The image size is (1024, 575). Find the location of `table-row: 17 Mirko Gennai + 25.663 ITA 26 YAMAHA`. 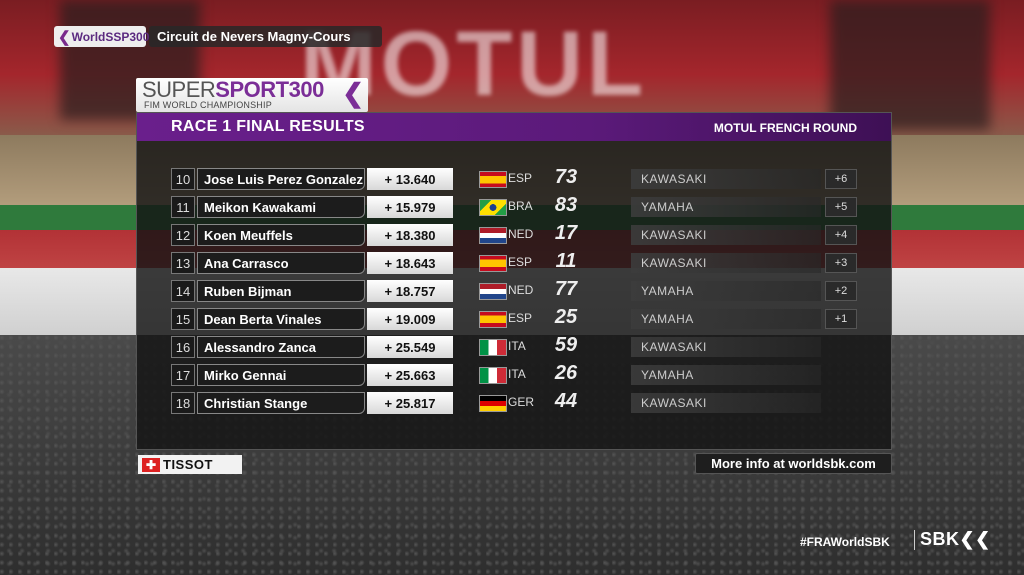

table-row: 17 Mirko Gennai + 25.663 ITA 26 YAMAHA is located at coordinates (516, 374).